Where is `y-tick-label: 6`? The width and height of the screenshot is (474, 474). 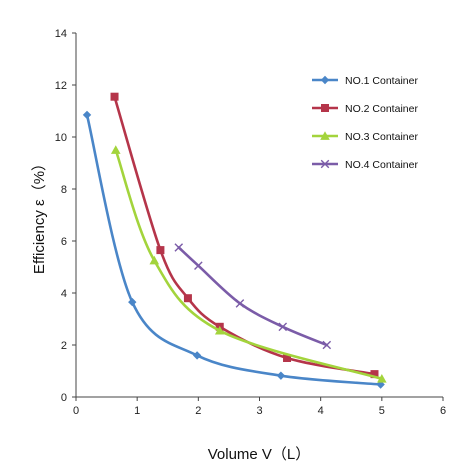
y-tick-label: 6 is located at coordinates (64, 242).